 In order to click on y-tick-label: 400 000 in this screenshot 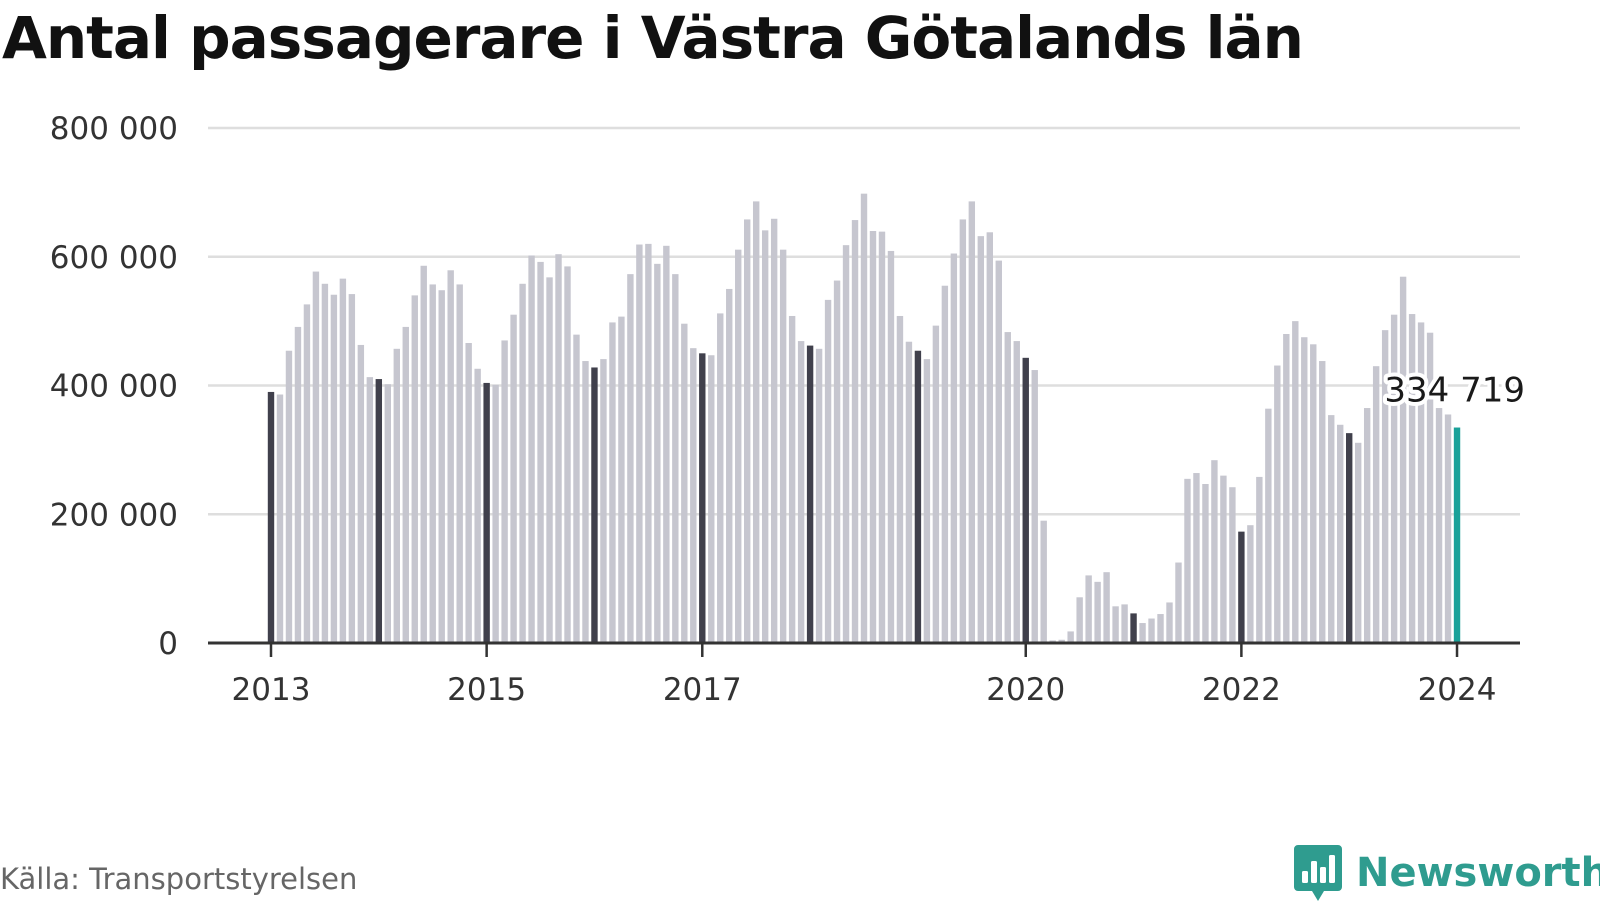, I will do `click(114, 387)`.